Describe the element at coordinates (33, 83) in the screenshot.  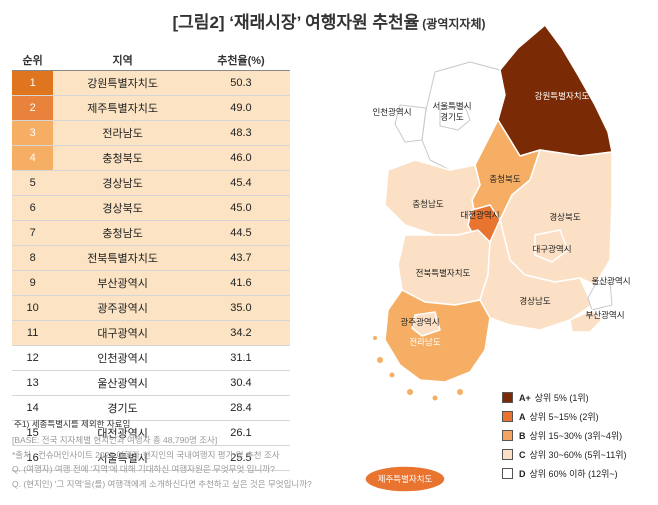
I see `rank-cell: 1` at that location.